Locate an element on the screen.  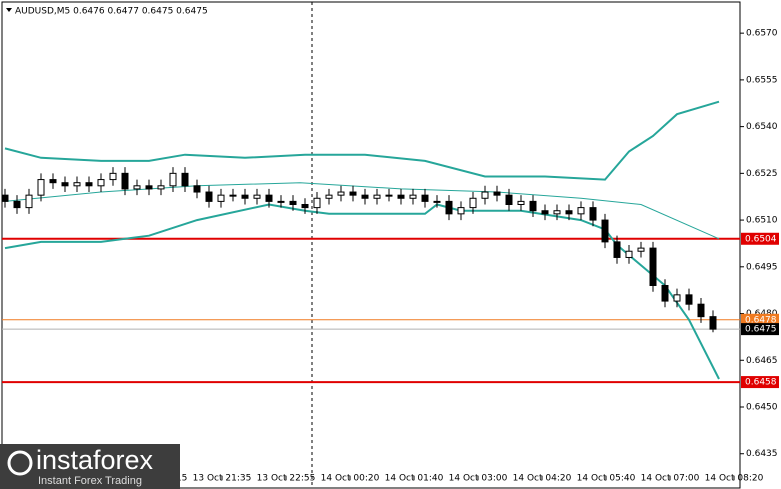
y-tick-label: 0.6540 is located at coordinates (762, 127).